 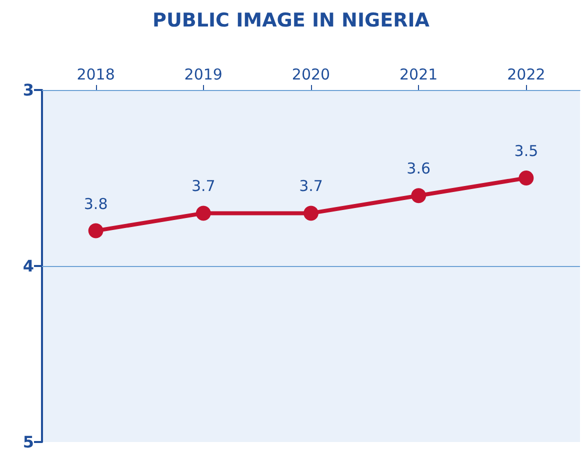 I want to click on x-tick-label: 2021, so click(x=419, y=75).